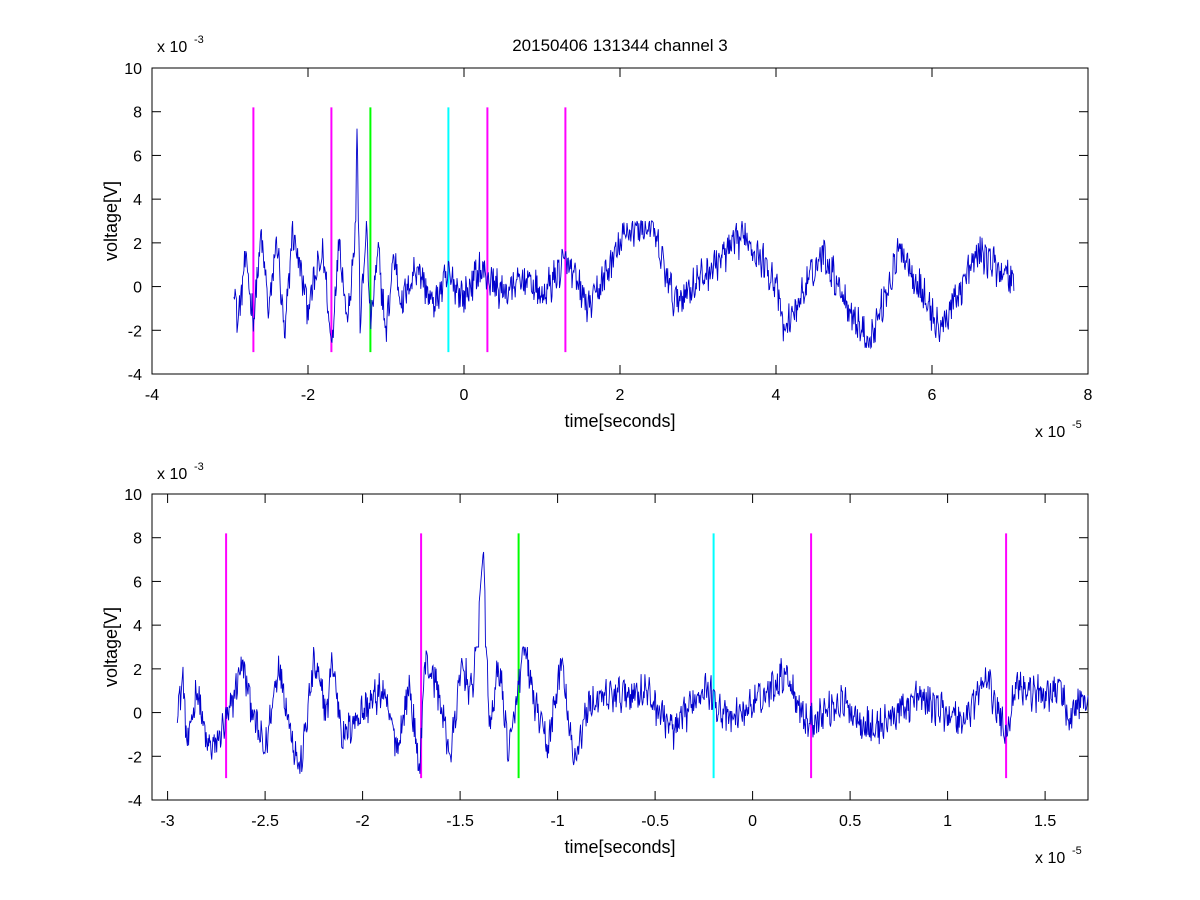  I want to click on y-tick-label-bottom: 6, so click(137, 582).